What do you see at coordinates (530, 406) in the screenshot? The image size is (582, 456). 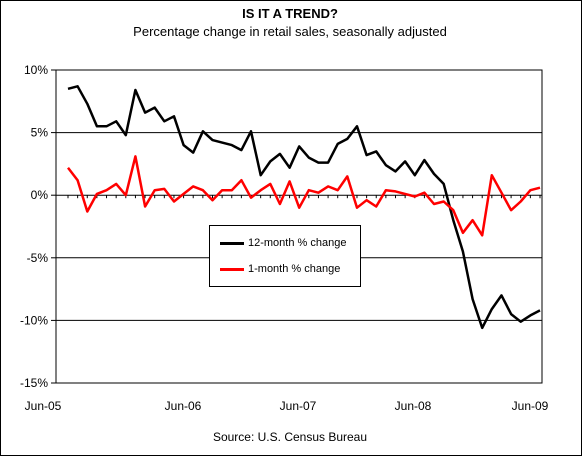 I see `x-tick-label: Jun-09` at bounding box center [530, 406].